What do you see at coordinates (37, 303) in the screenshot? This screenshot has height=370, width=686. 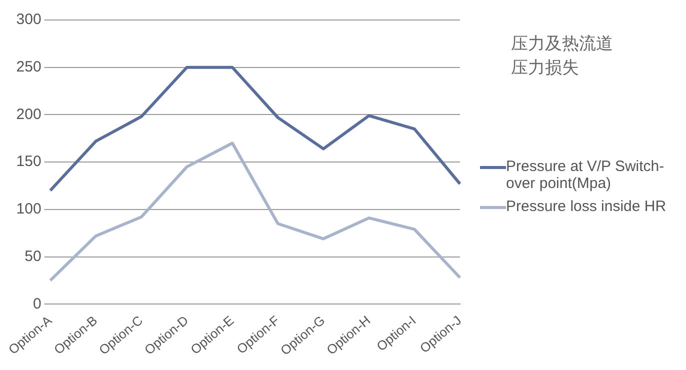 I see `y-tick-label: 0` at bounding box center [37, 303].